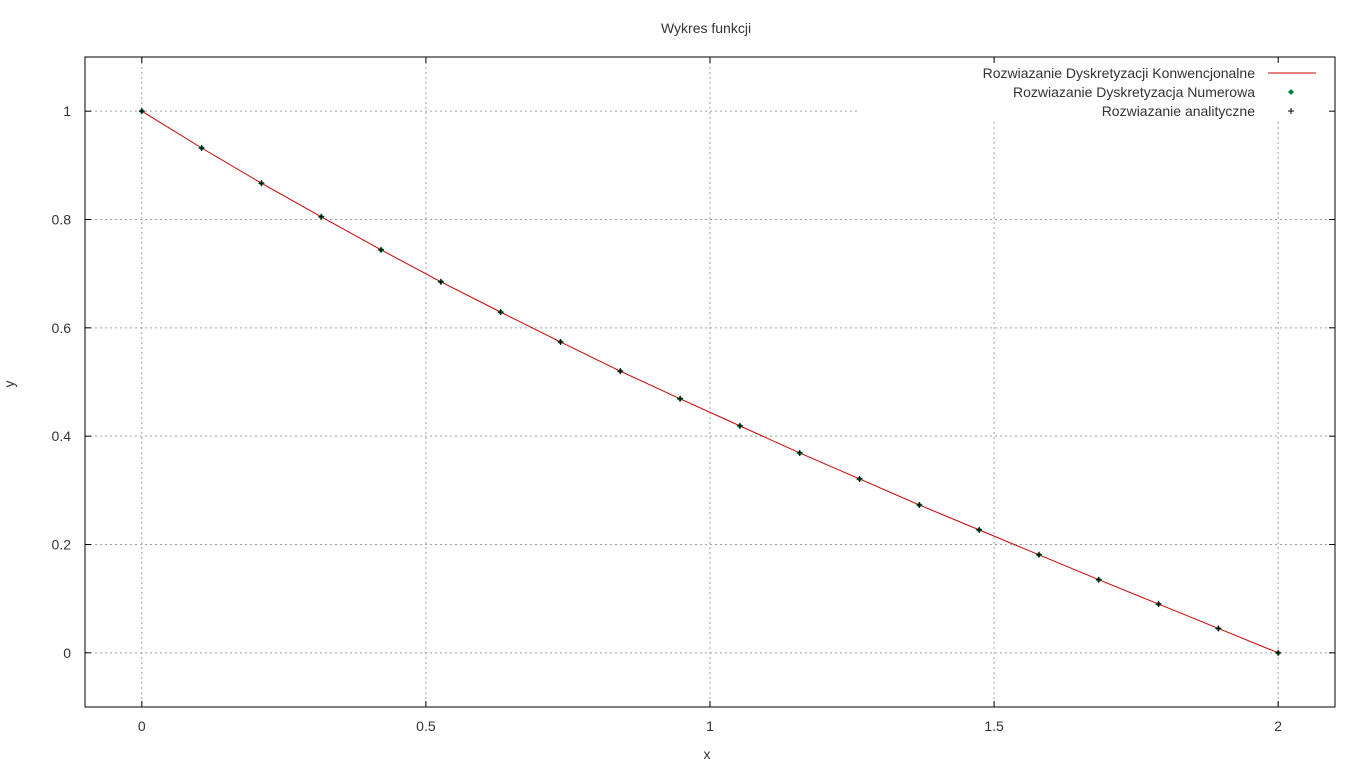 This screenshot has height=773, width=1366. Describe the element at coordinates (1134, 92) in the screenshot. I see `legend-entry-label: Rozwiazanie Dyskretyzacja Numerowa` at that location.